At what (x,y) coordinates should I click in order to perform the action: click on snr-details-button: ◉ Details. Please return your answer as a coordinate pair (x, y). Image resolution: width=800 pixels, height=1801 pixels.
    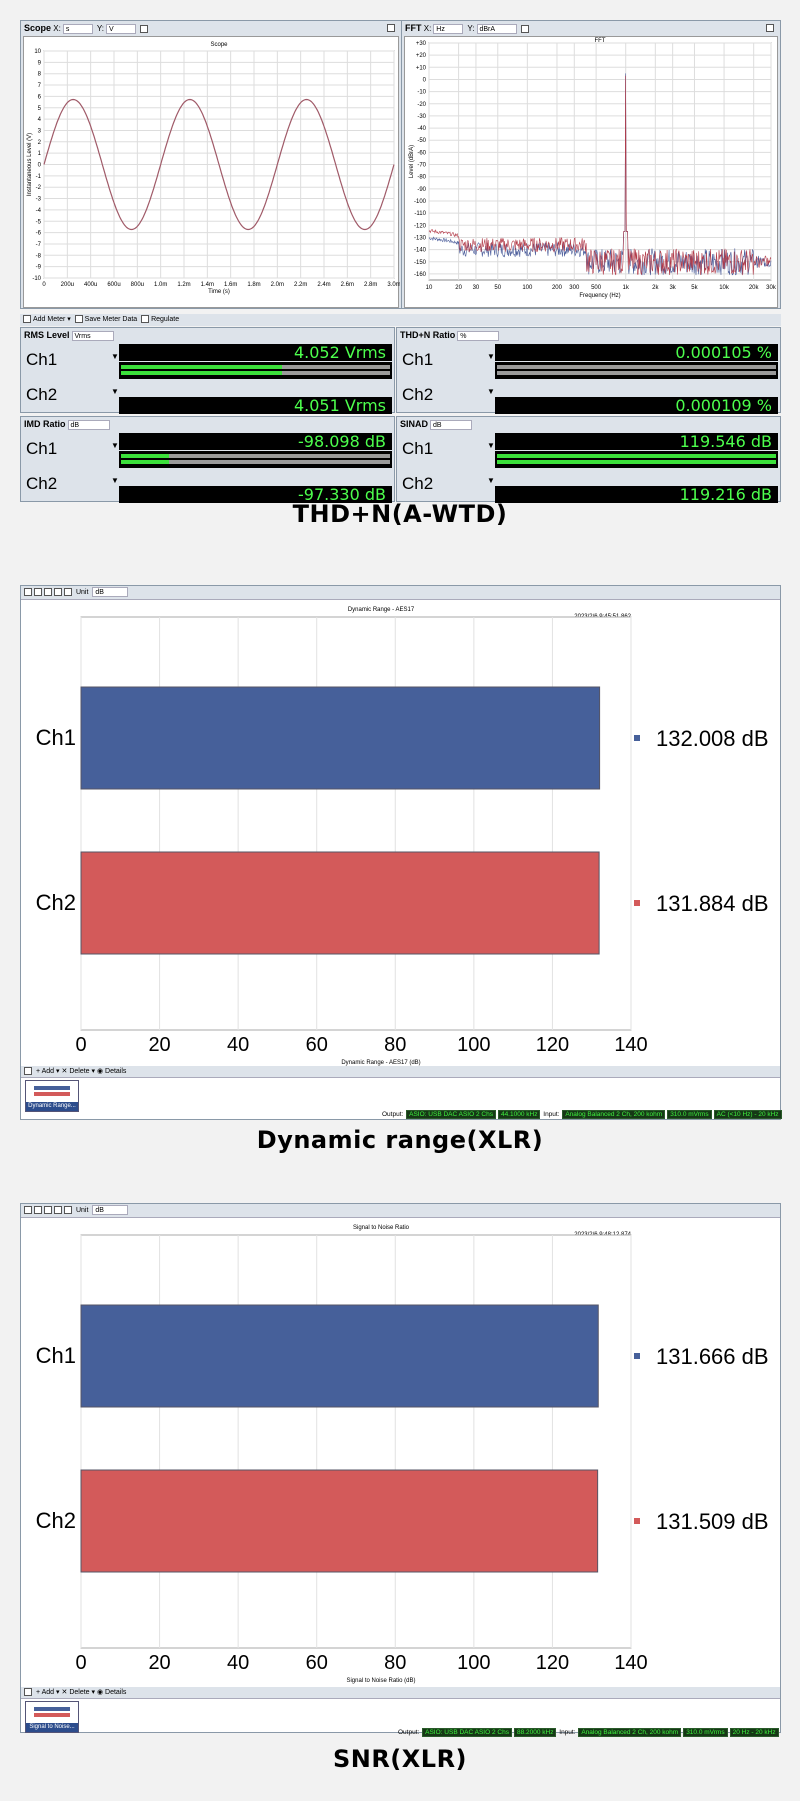
    Looking at the image, I should click on (111, 1692).